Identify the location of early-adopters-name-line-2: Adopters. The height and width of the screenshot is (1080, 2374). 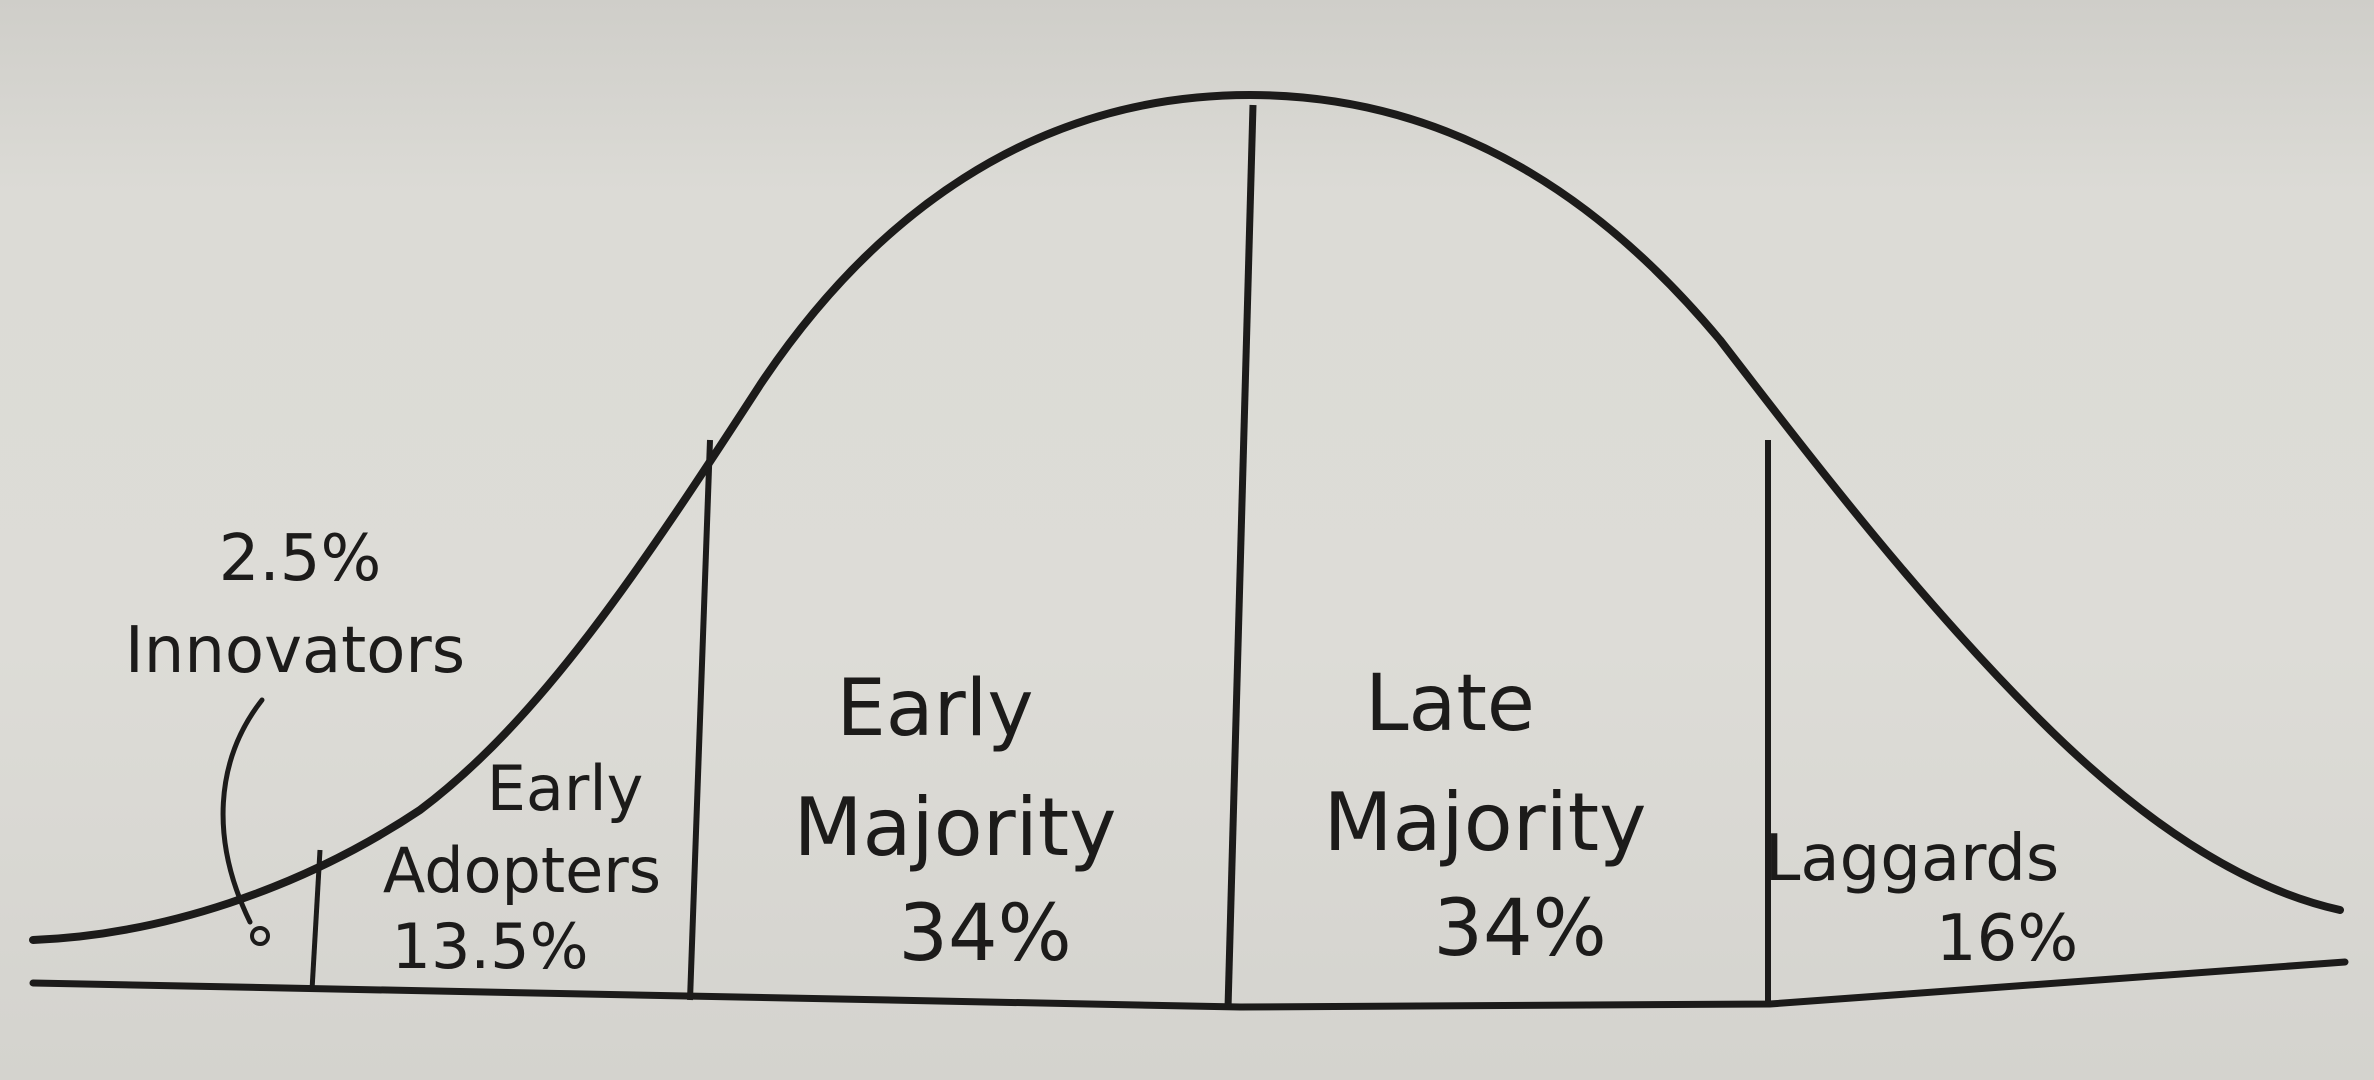
(522, 870).